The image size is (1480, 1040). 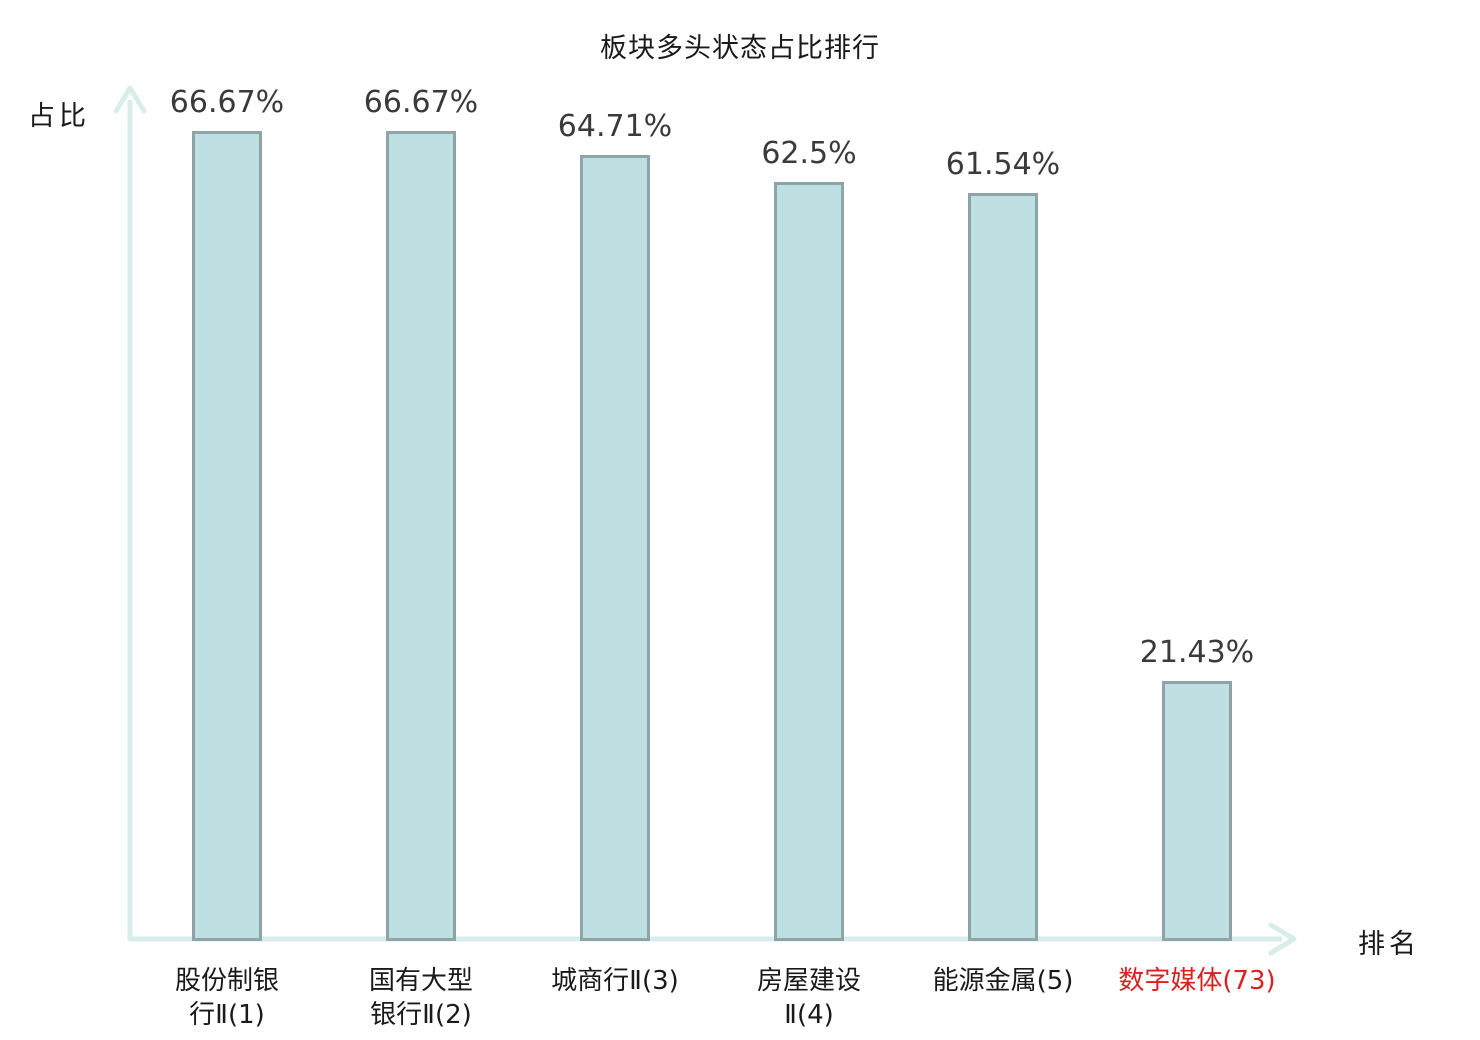 What do you see at coordinates (809, 153) in the screenshot?
I see `bar-value-label: 62.5%` at bounding box center [809, 153].